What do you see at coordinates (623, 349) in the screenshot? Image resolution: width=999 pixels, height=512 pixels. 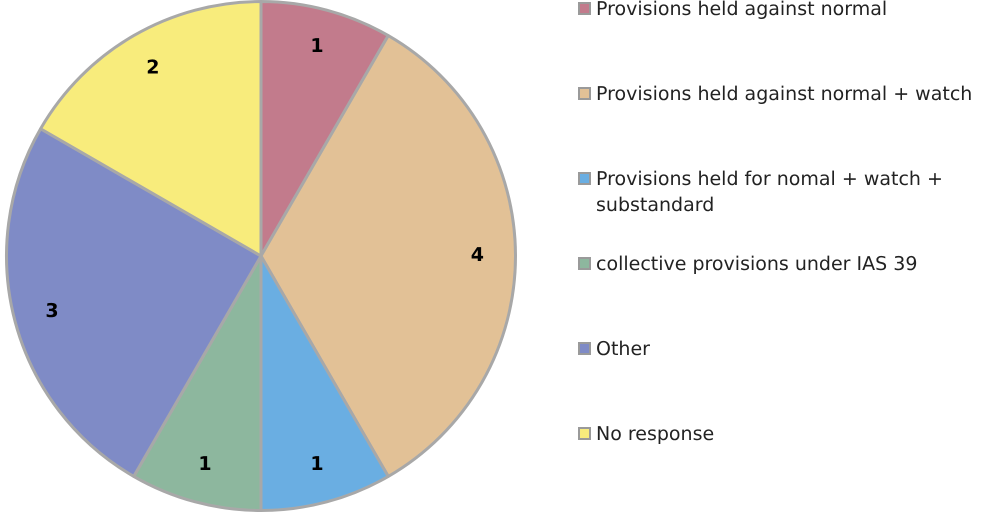 I see `legend-label: Other` at bounding box center [623, 349].